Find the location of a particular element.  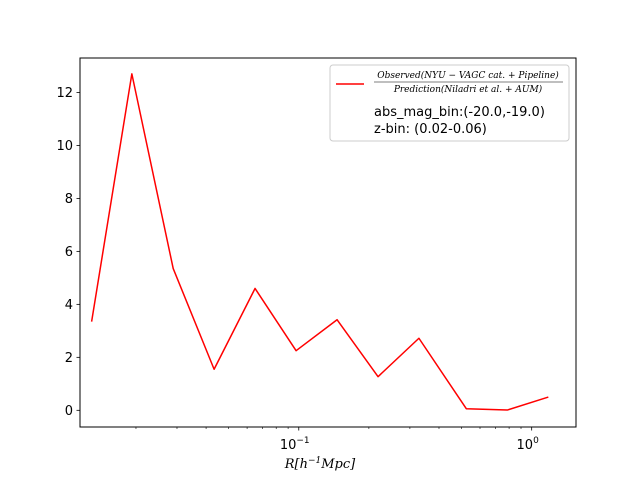

y-tick-label: 12 is located at coordinates (64, 93).